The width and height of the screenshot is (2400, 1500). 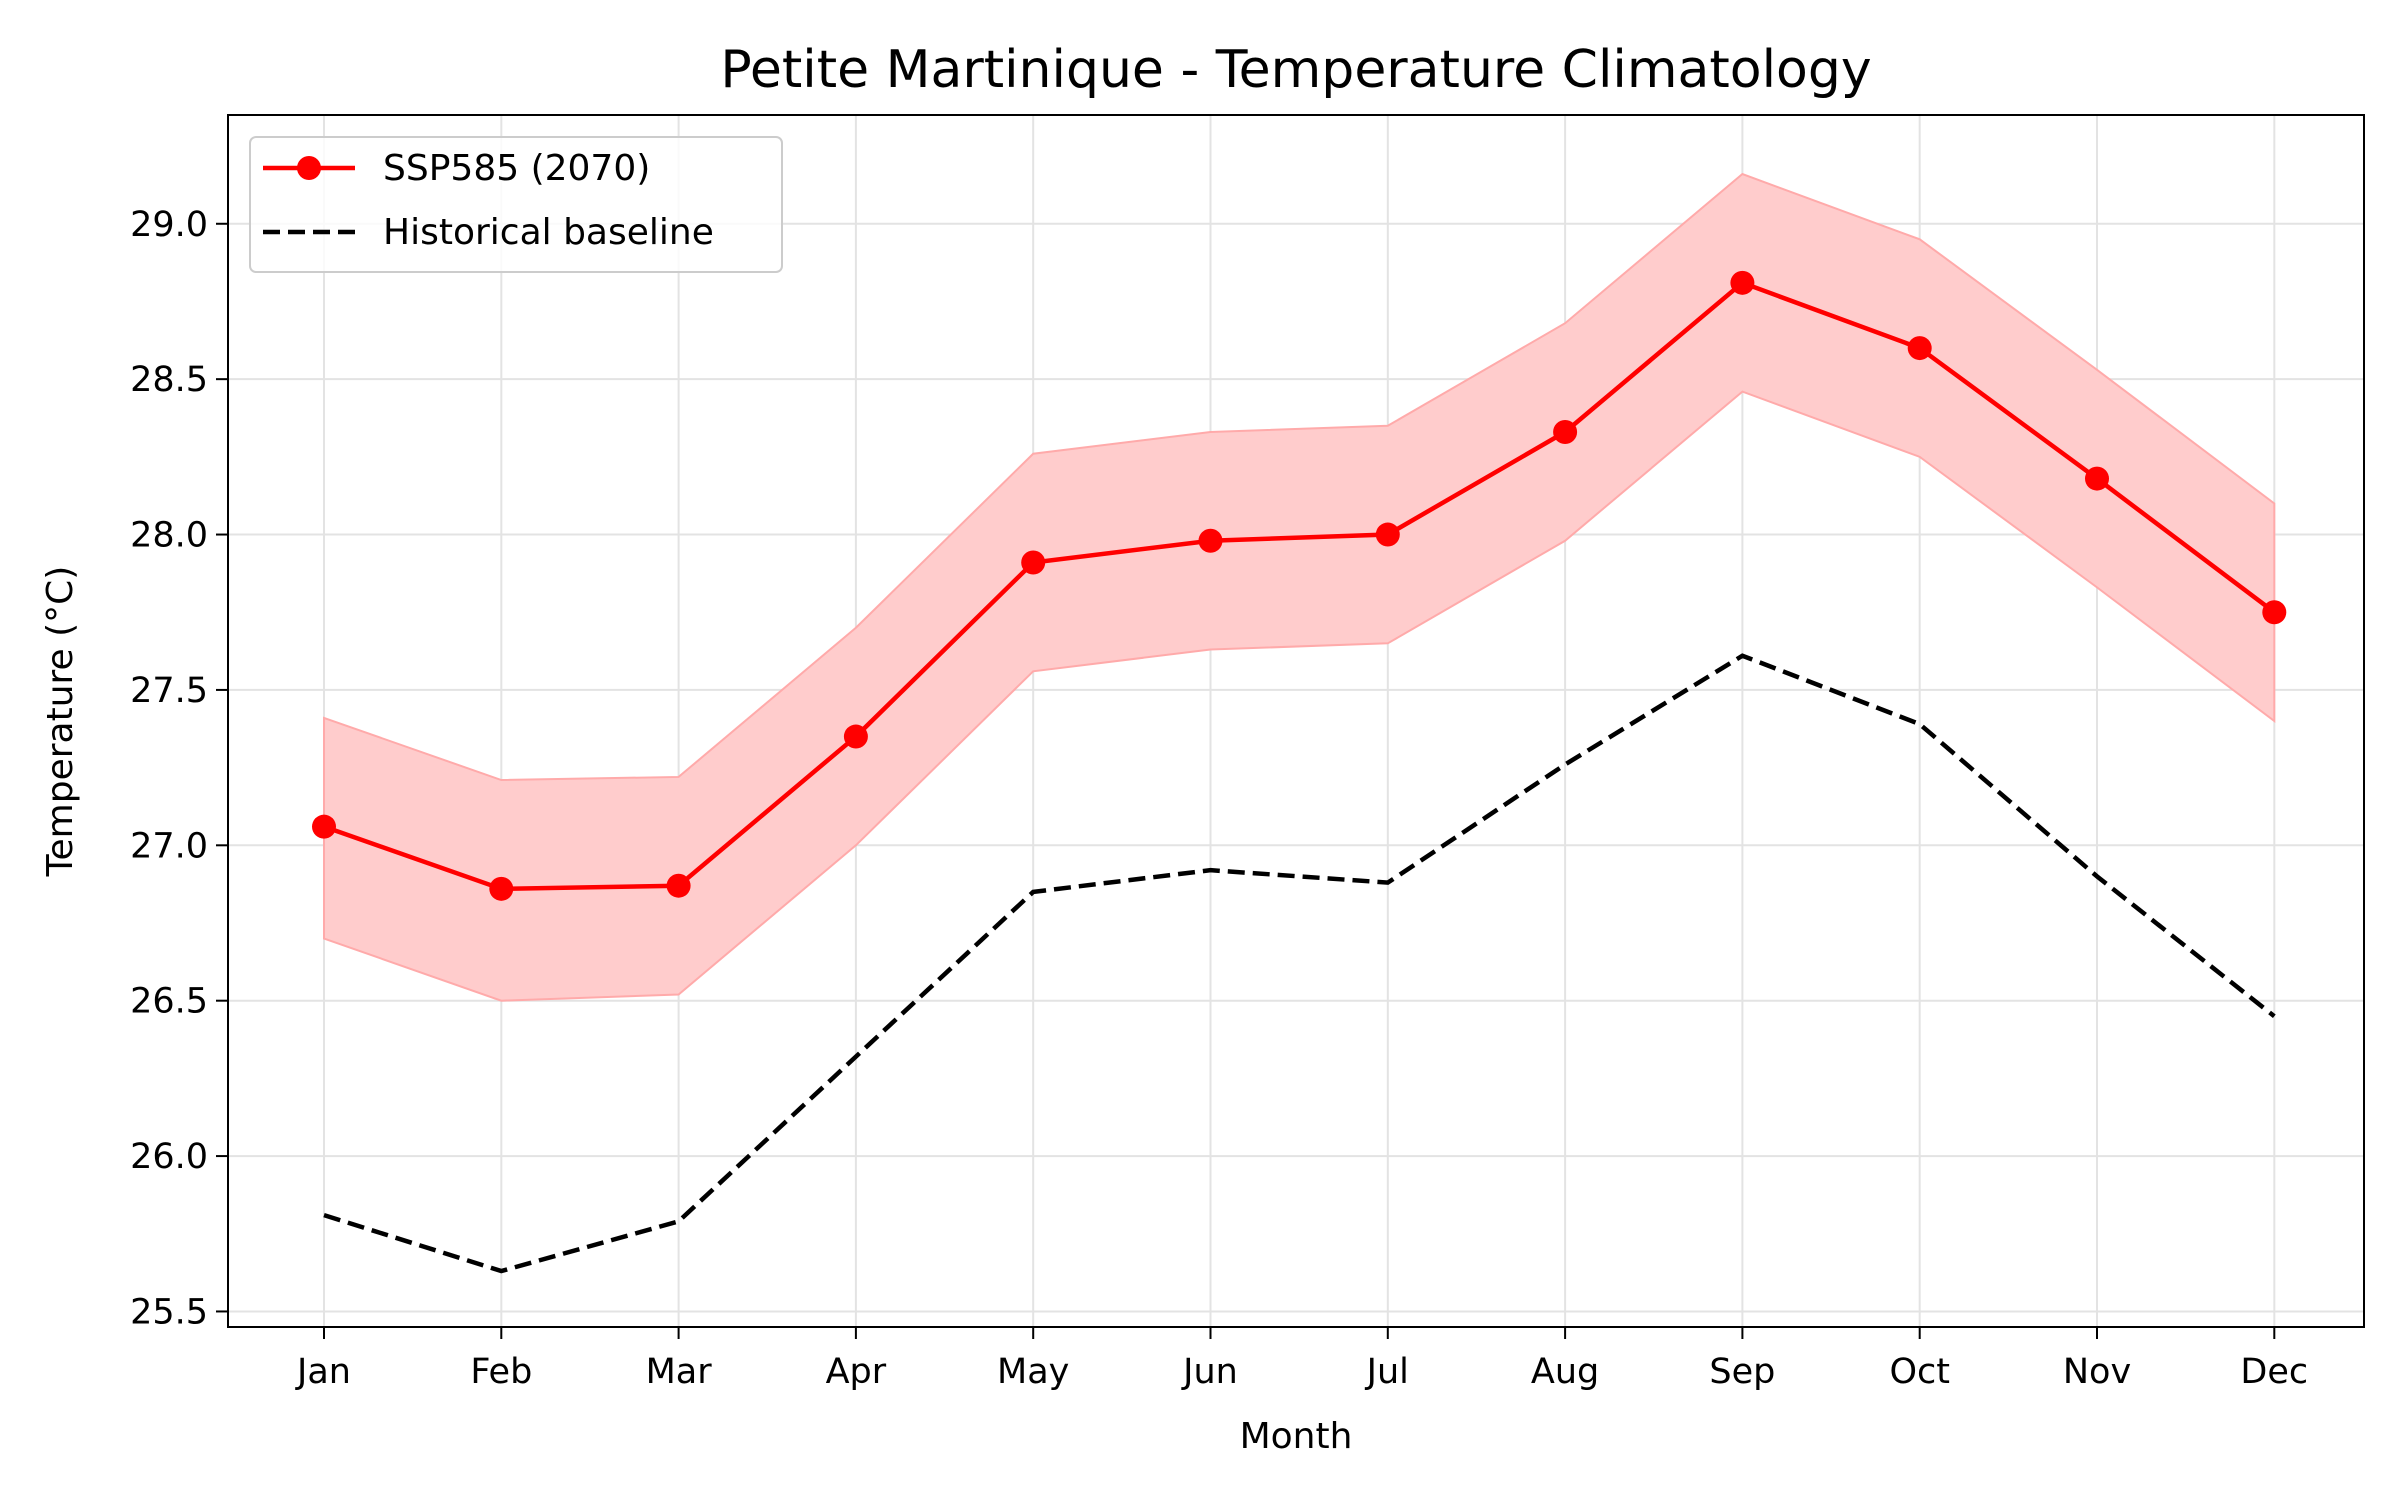 I want to click on y-tick-label: 25.5, so click(x=169, y=1312).